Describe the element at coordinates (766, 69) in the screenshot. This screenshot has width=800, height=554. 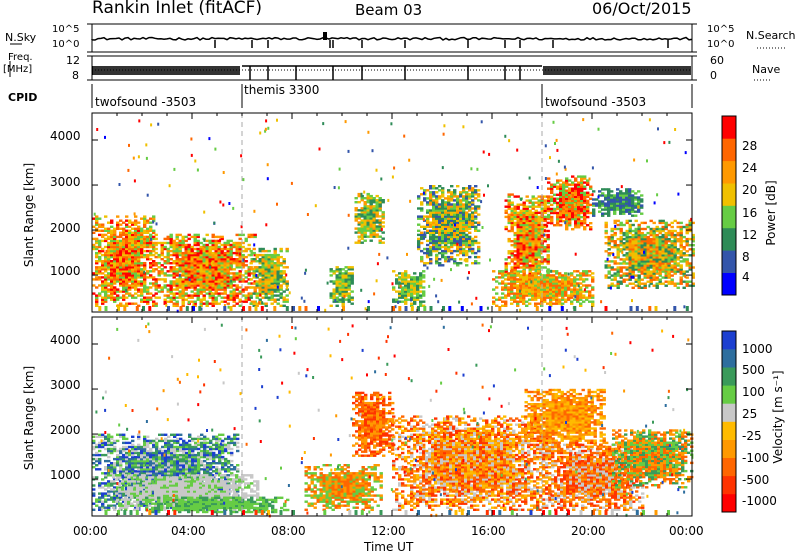
I see `nave-label: Nave` at that location.